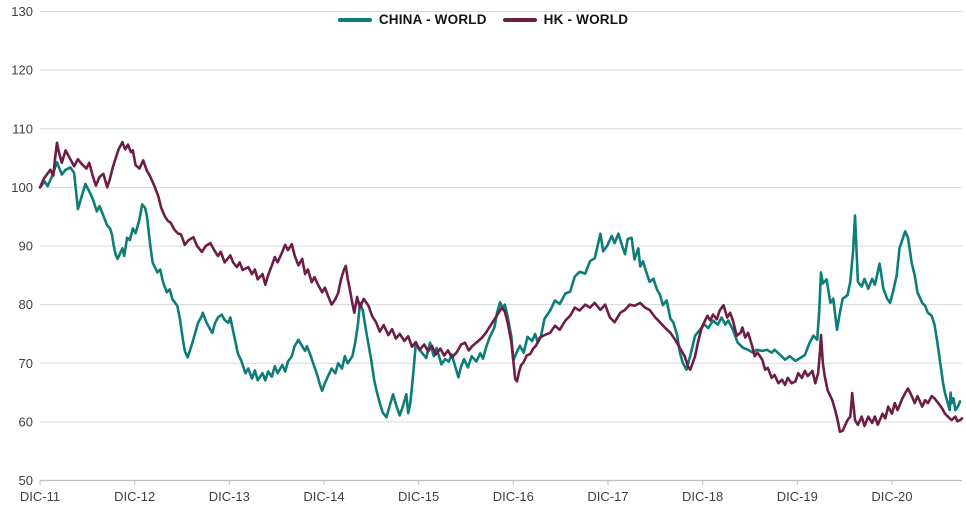  What do you see at coordinates (26, 246) in the screenshot?
I see `y-tick-label: 90` at bounding box center [26, 246].